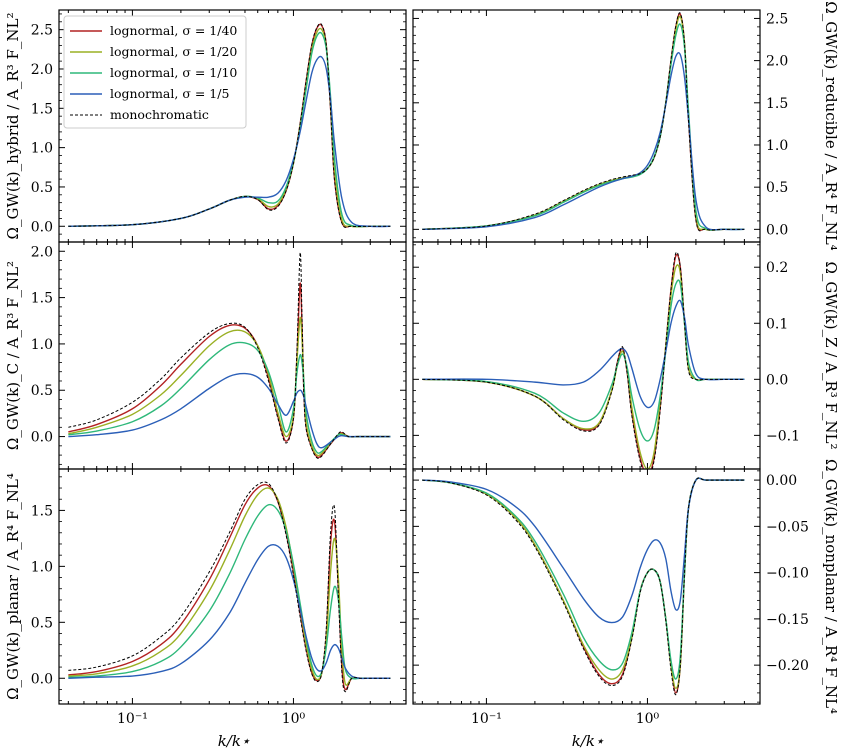  What do you see at coordinates (787, 666) in the screenshot?
I see `y-tick-label: −0.20` at bounding box center [787, 666].